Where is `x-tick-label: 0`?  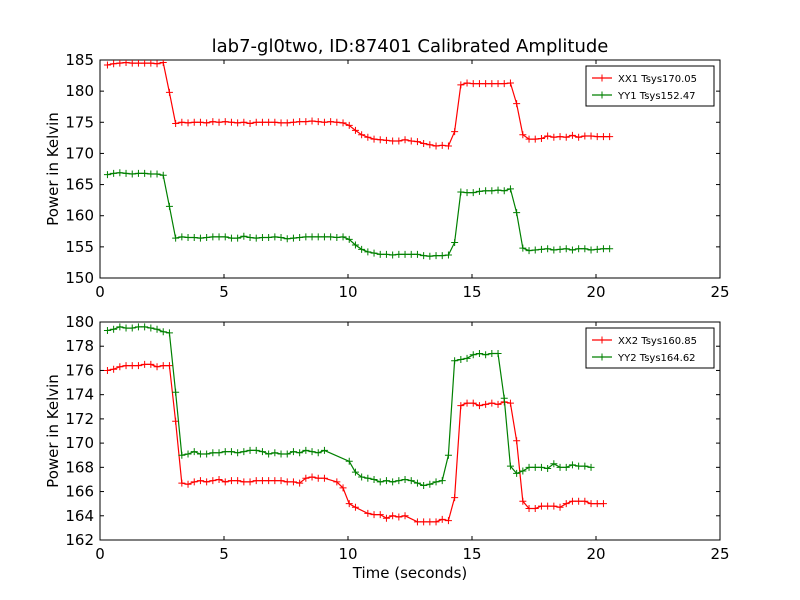 x-tick-label: 0 is located at coordinates (100, 292).